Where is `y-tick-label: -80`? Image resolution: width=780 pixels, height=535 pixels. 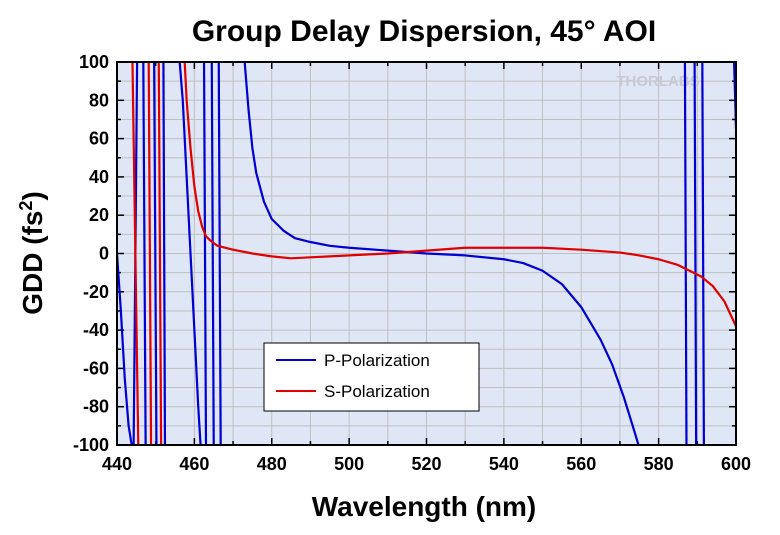
y-tick-label: -80 is located at coordinates (96, 407).